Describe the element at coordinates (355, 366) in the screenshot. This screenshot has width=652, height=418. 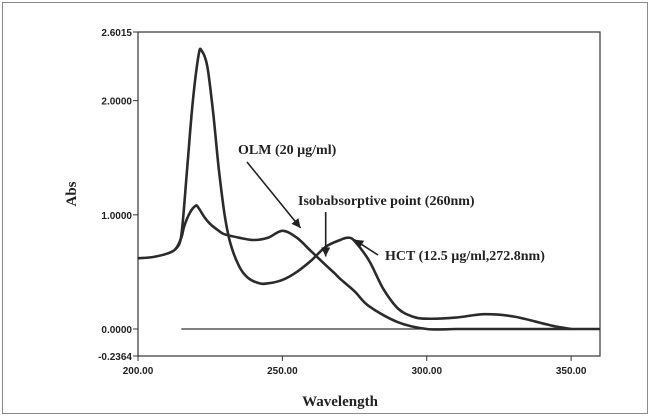
I see `x-axis-ticks: 200.00 250.00 300.00 350.00` at that location.